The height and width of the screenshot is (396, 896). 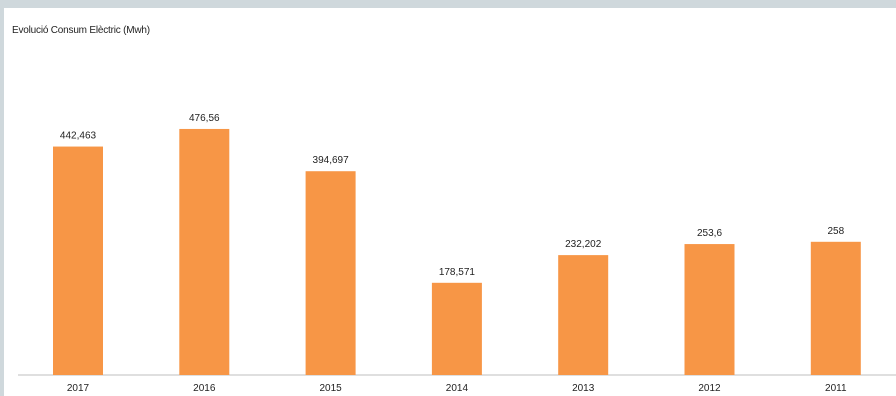 What do you see at coordinates (204, 388) in the screenshot?
I see `x-tick-label-2016: 2016` at bounding box center [204, 388].